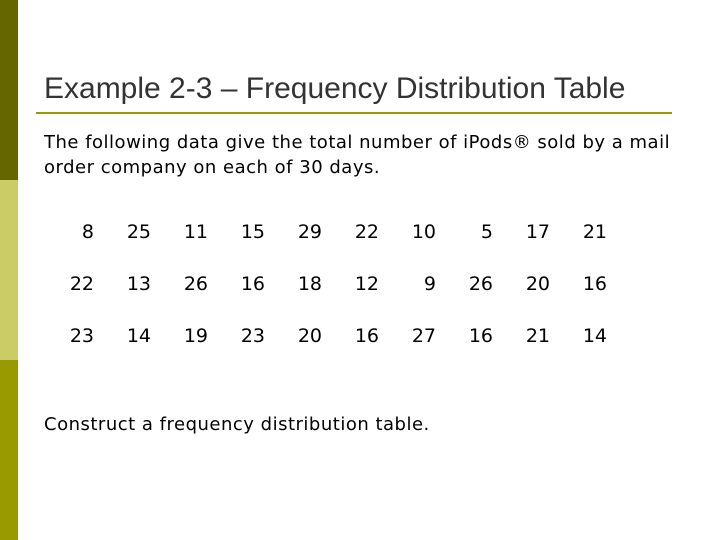 The width and height of the screenshot is (720, 540). I want to click on table-row: 22 13 26 16 18 12 9 26 20 16, so click(329, 284).